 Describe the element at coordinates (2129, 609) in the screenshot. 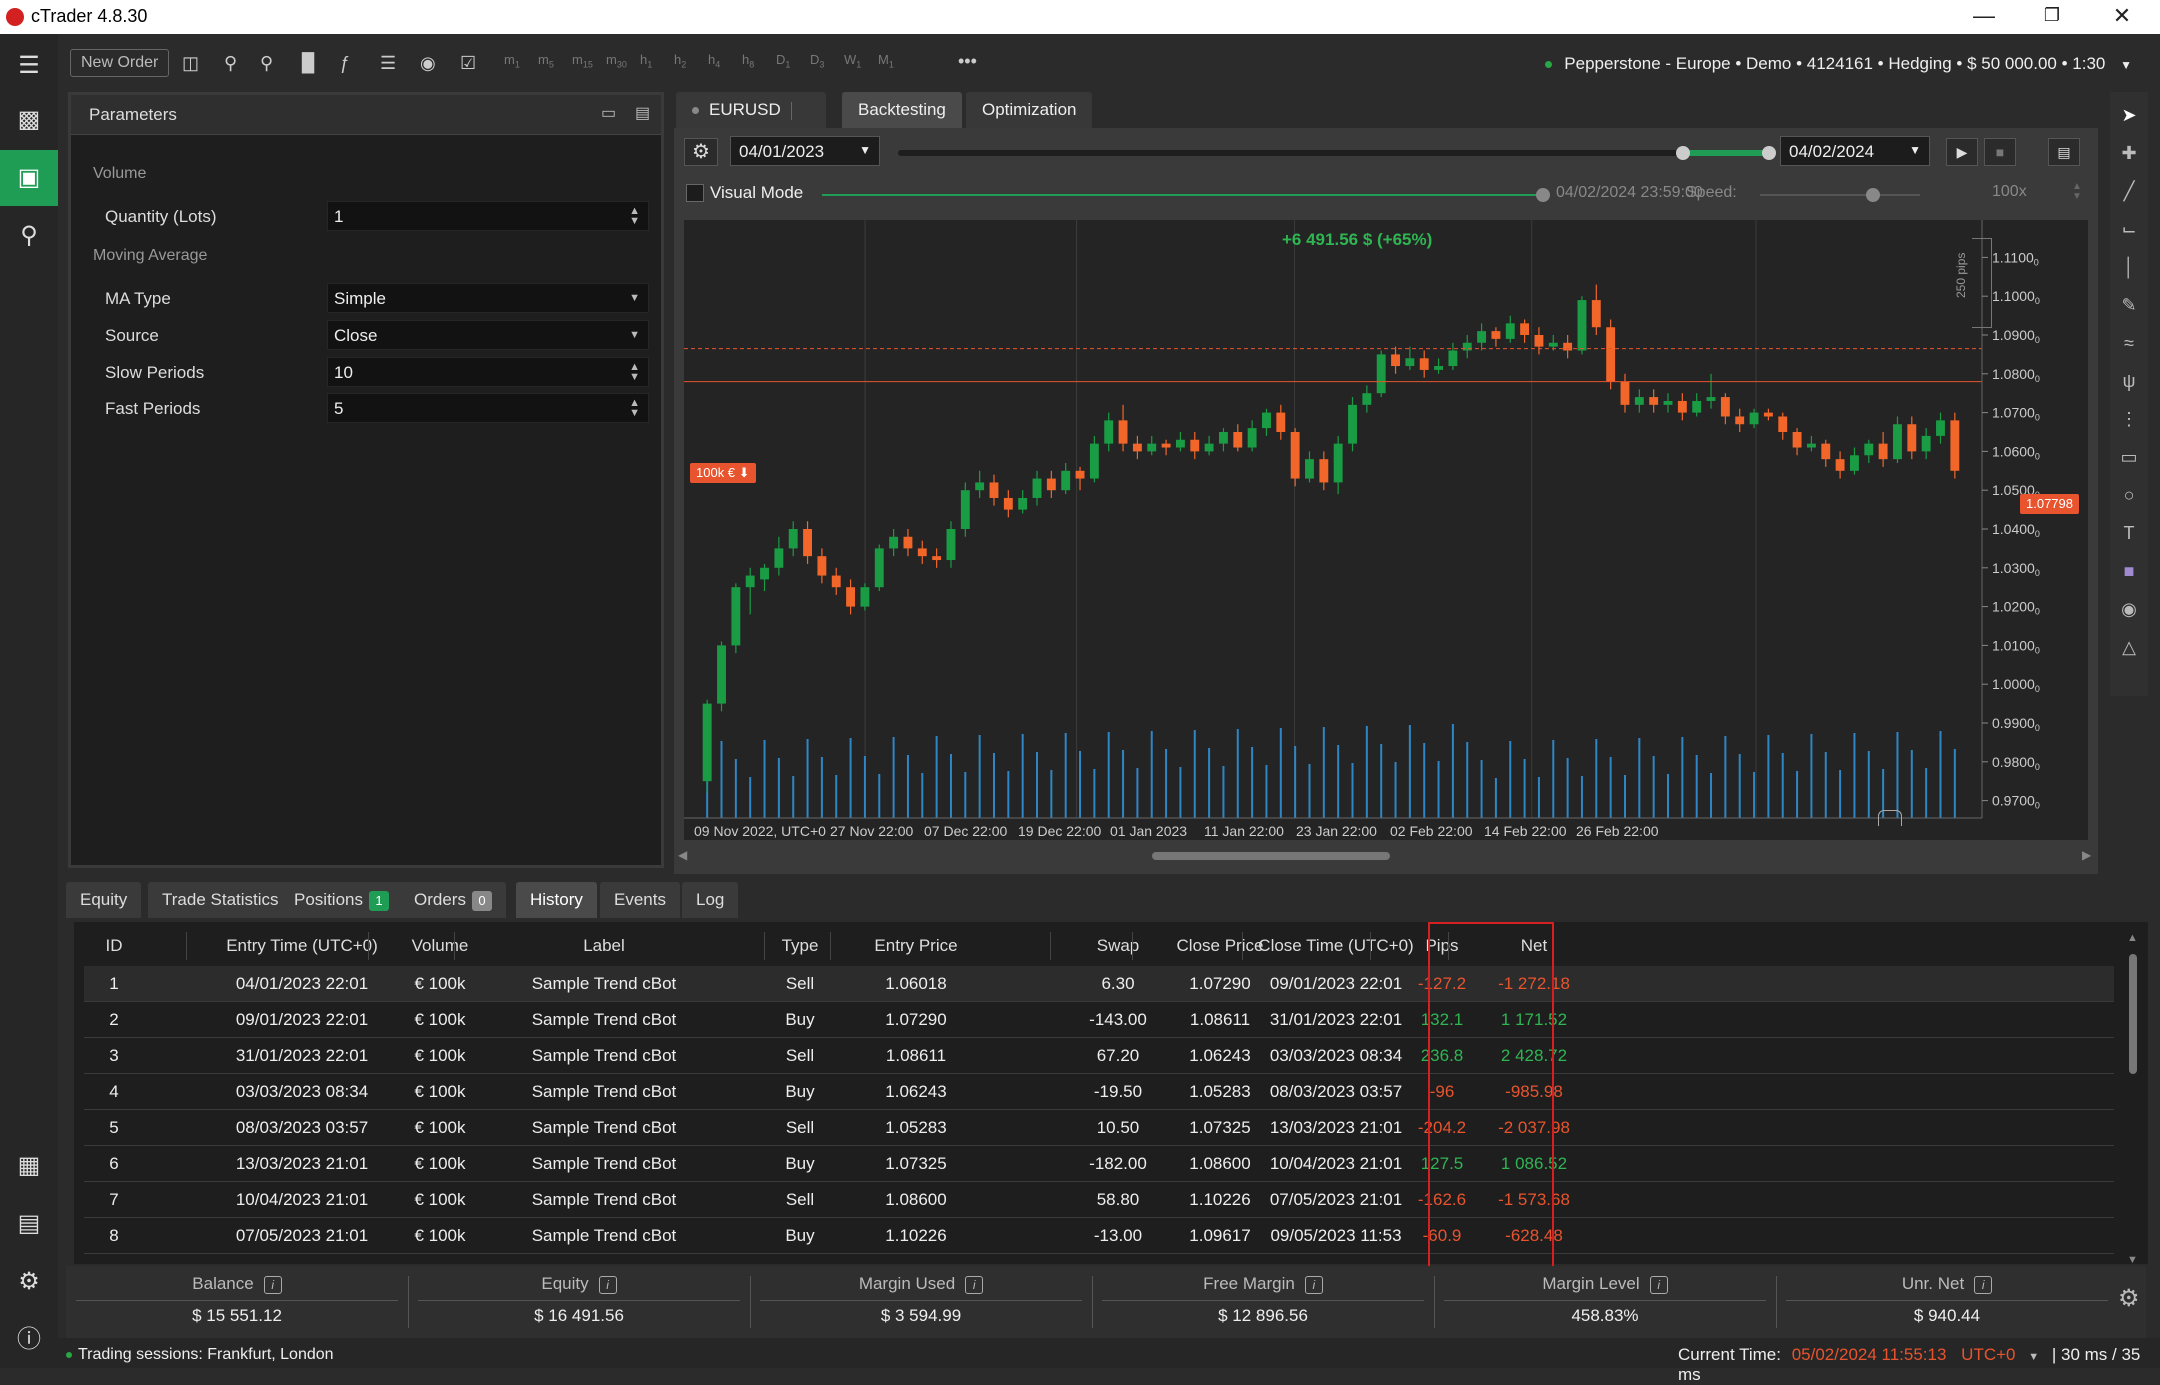

I see `camera-icon: ◉` at that location.